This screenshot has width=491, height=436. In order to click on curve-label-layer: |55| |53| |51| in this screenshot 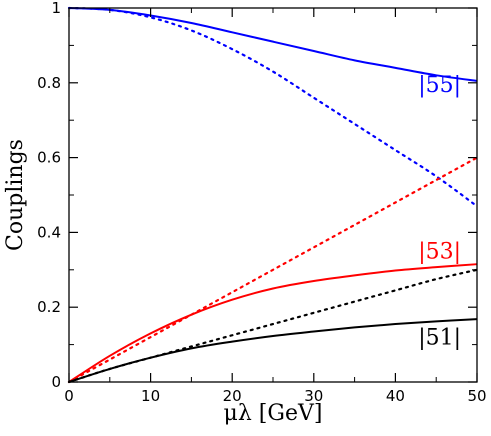, I will do `click(439, 211)`.